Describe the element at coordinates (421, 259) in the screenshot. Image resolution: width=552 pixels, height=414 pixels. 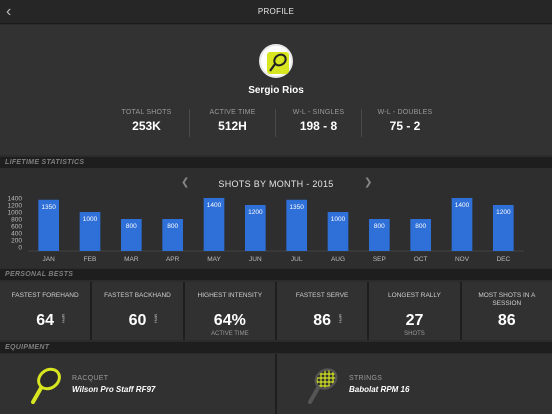
I see `x-tick-label: OCT` at that location.